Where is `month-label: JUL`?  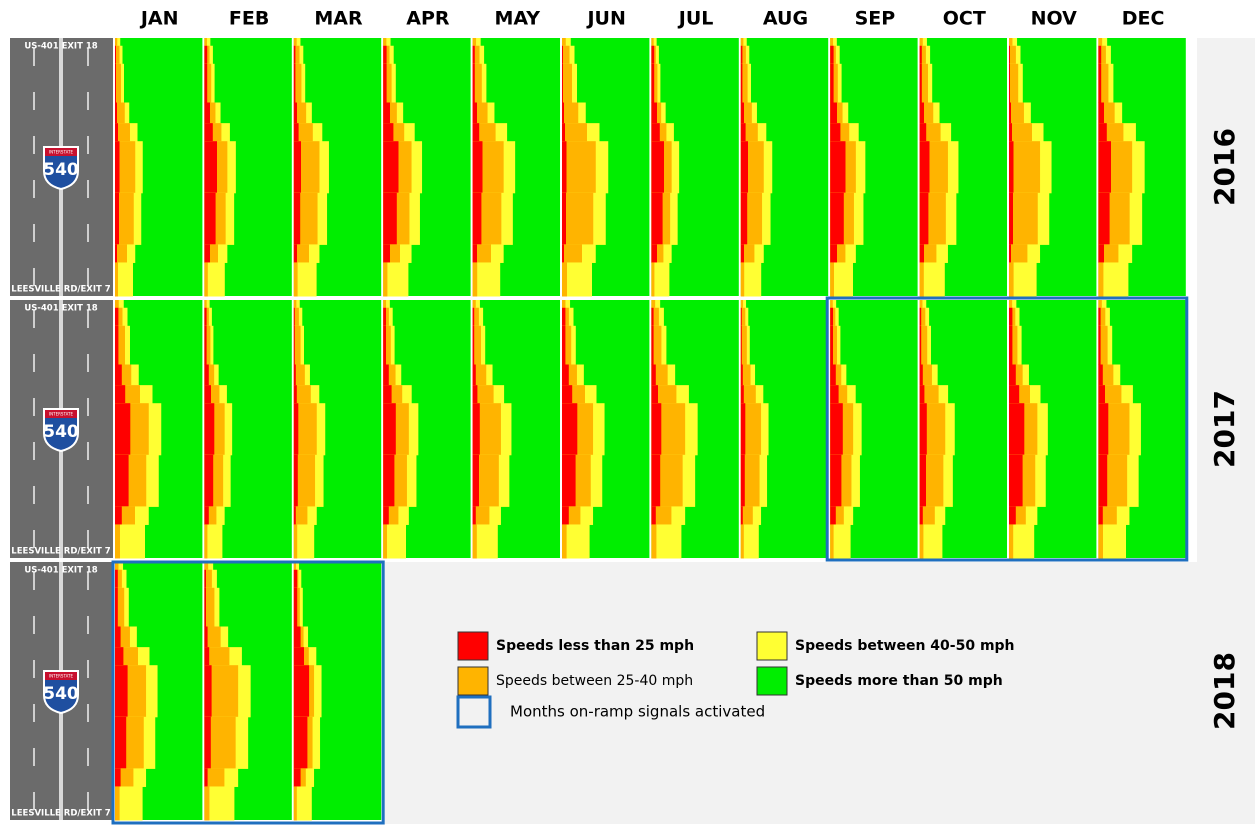 month-label: JUL is located at coordinates (695, 19).